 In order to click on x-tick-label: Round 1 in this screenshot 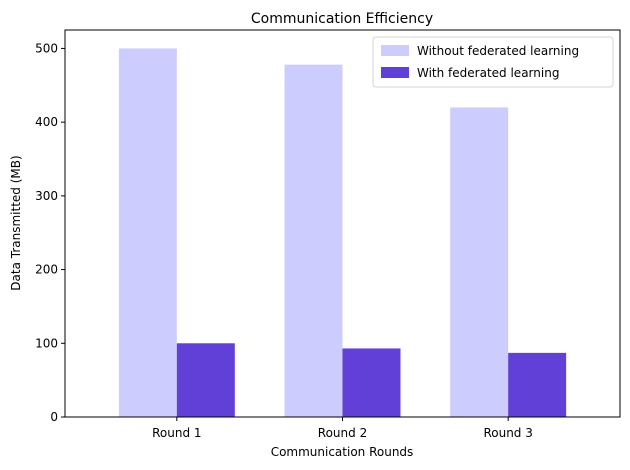, I will do `click(176, 433)`.